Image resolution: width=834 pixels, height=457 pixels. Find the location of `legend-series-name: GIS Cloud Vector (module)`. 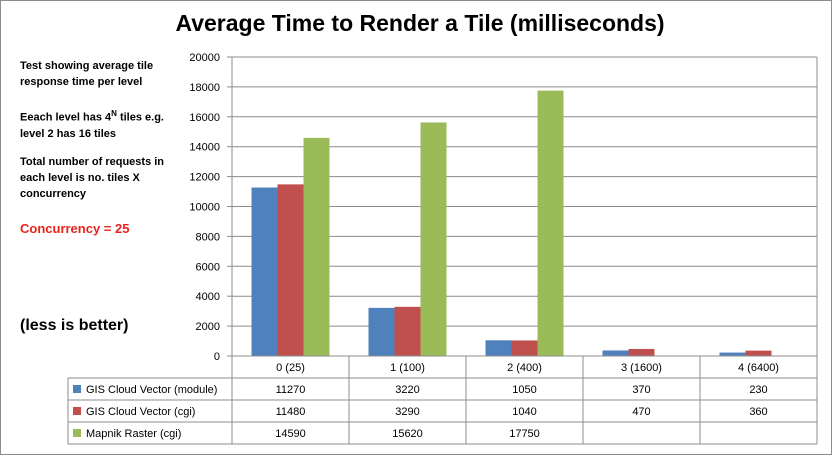

legend-series-name: GIS Cloud Vector (module) is located at coordinates (151, 390).